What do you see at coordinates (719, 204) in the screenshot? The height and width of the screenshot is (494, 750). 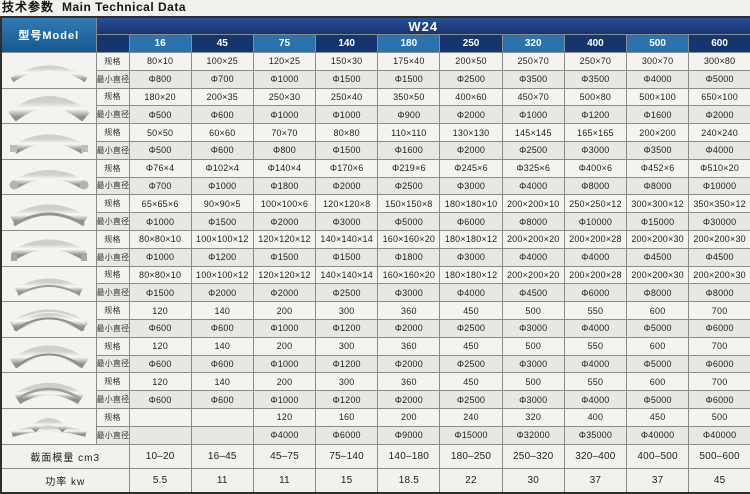 I see `spec-value-cell: 350×350×12` at bounding box center [719, 204].